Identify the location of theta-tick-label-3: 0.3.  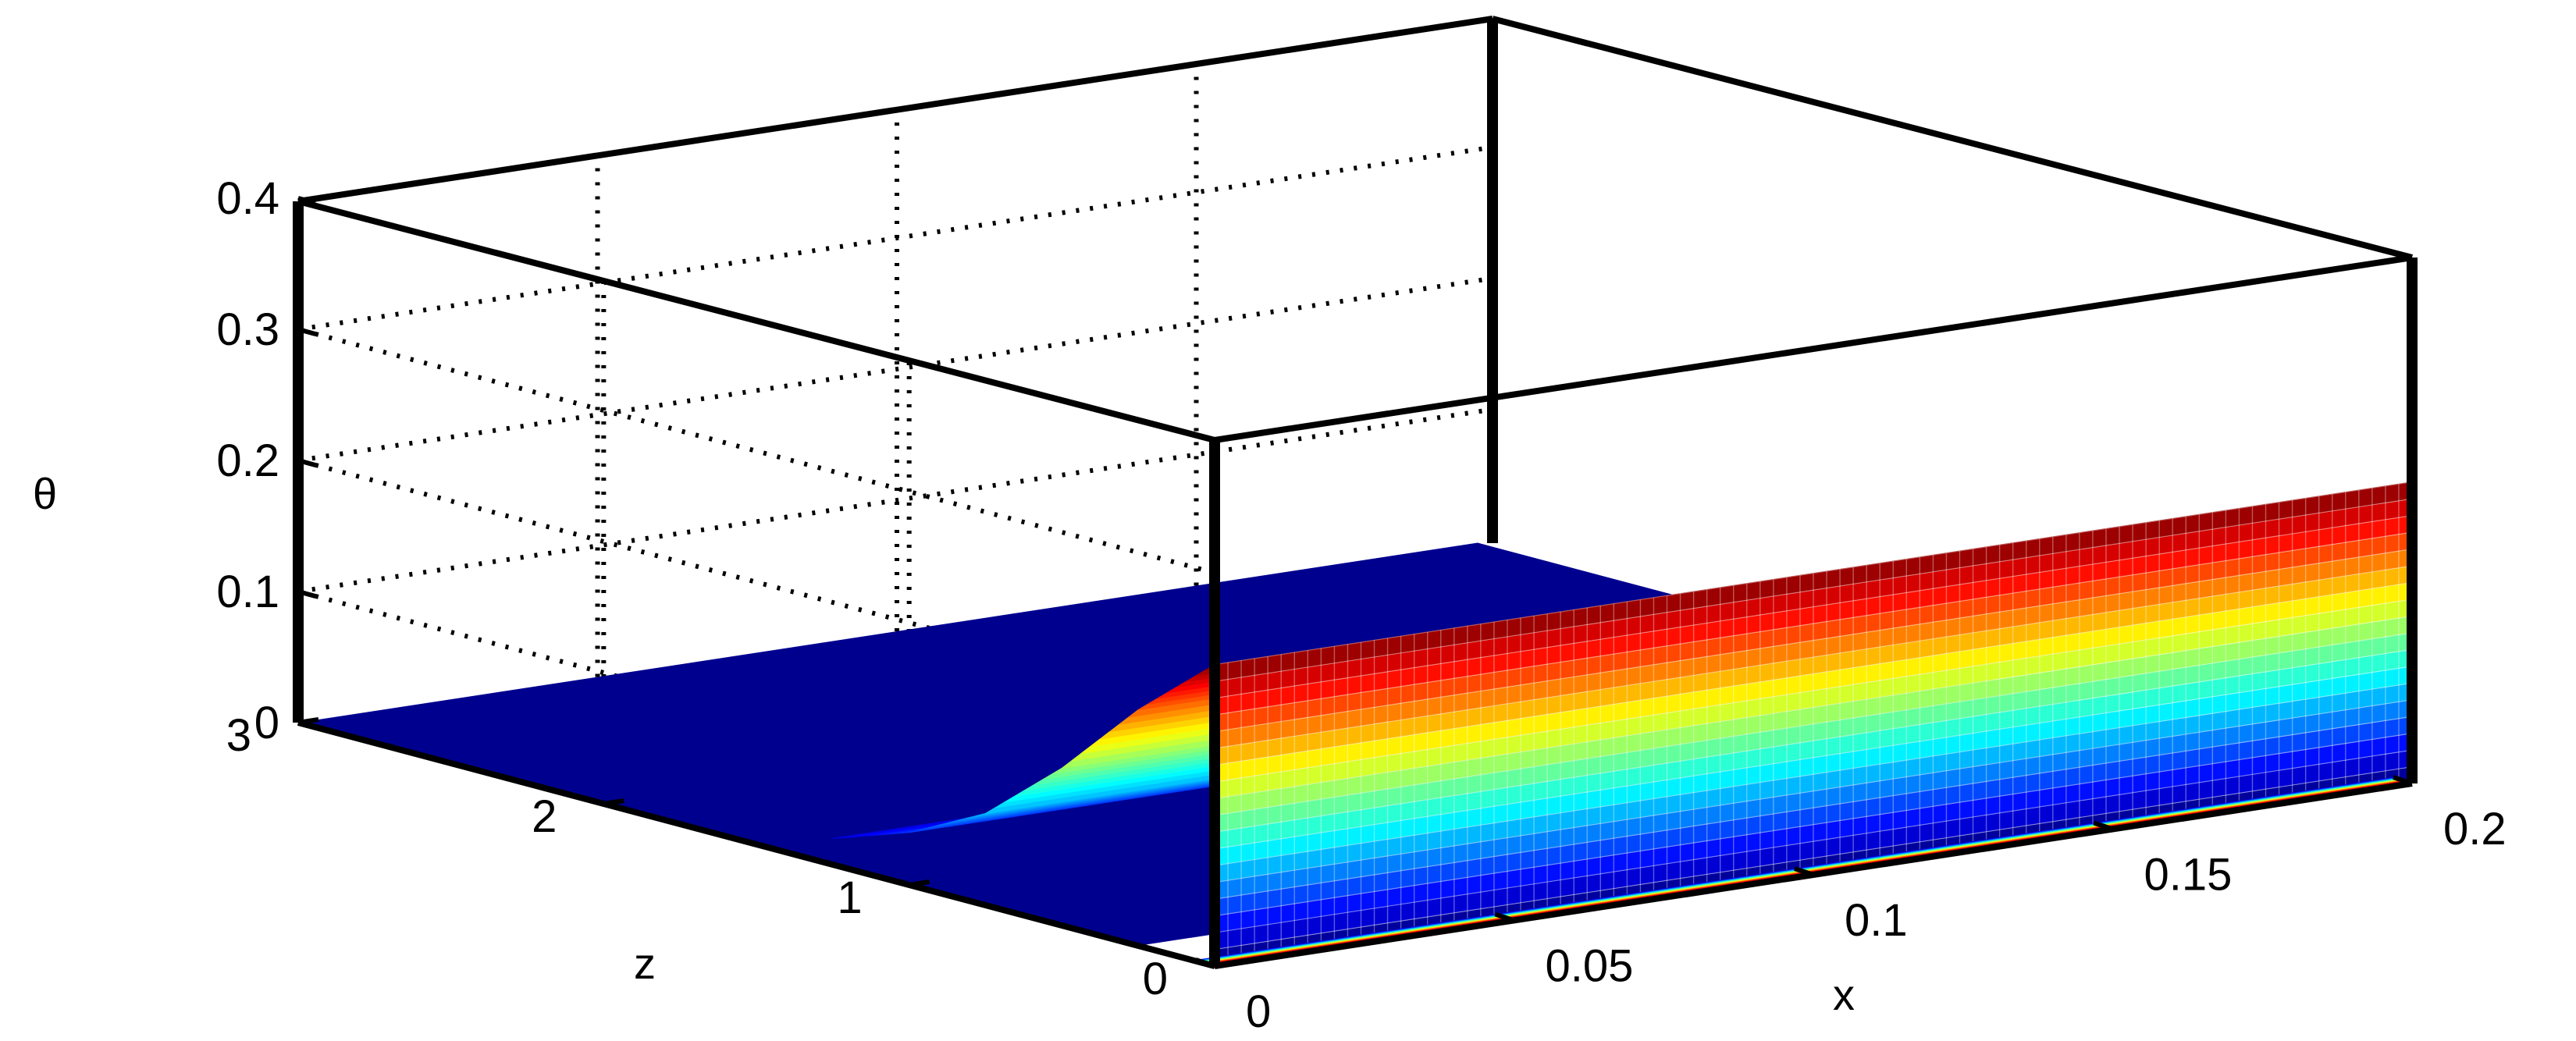
(247, 329).